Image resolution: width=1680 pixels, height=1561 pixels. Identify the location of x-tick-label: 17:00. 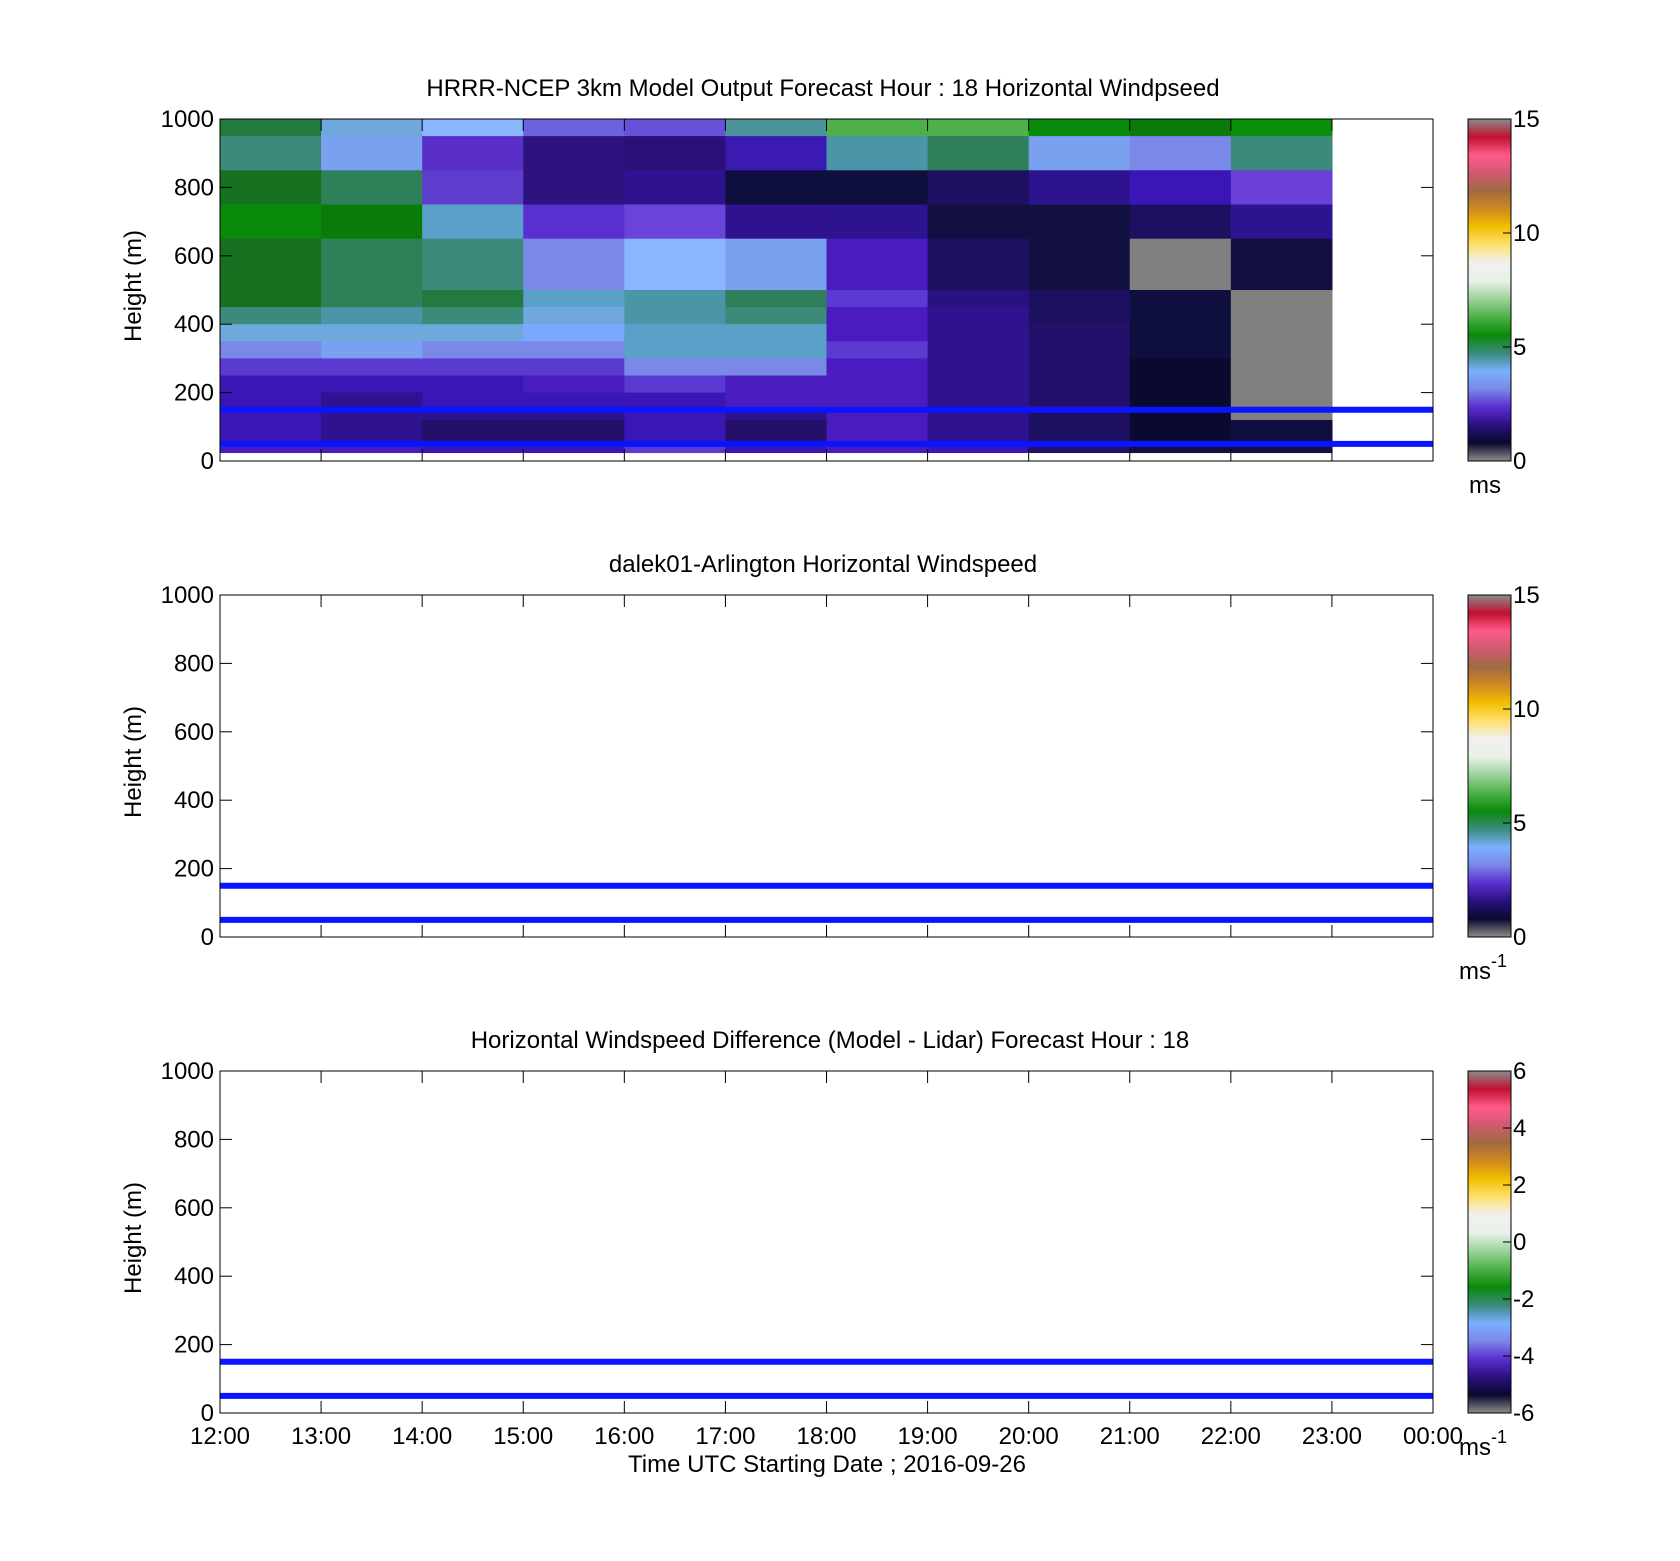
(725, 1436).